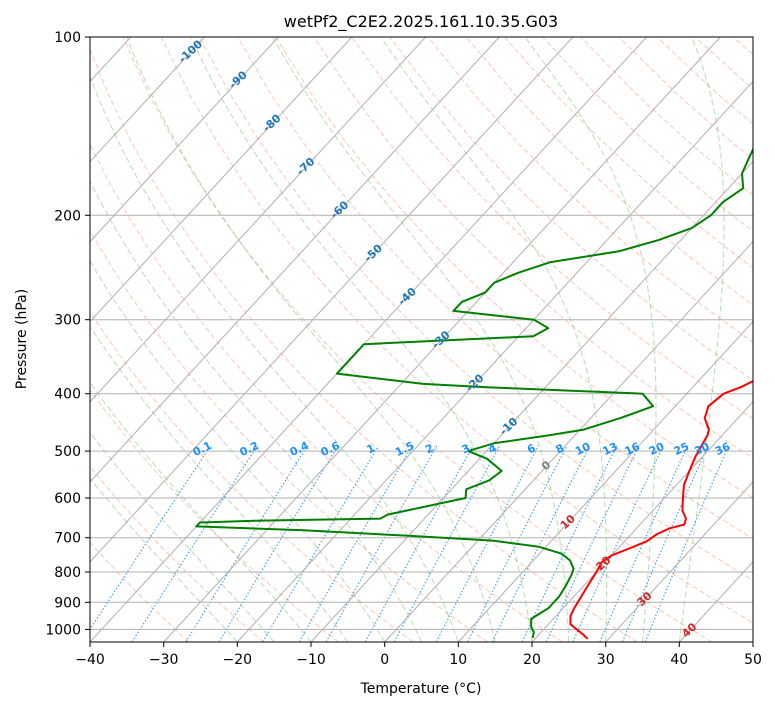 Image resolution: width=775 pixels, height=708 pixels. What do you see at coordinates (583, 449) in the screenshot?
I see `mixing-ratio-label: 10` at bounding box center [583, 449].